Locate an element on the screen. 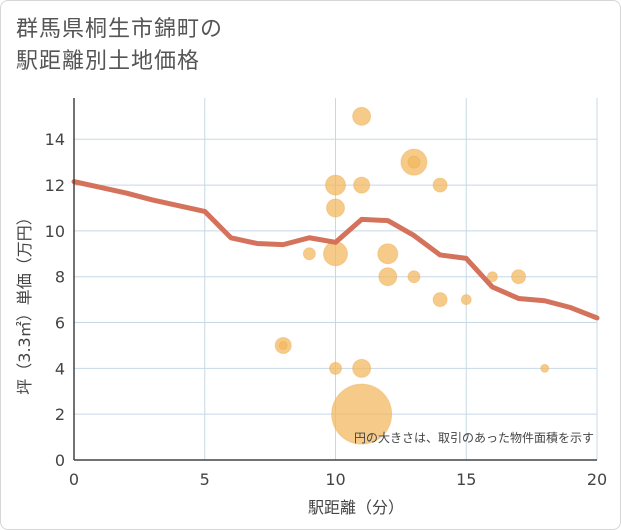 This screenshot has width=621, height=530. chart-title: 群馬県桐生市錦町の 駅距離別土地価格 is located at coordinates (119, 46).